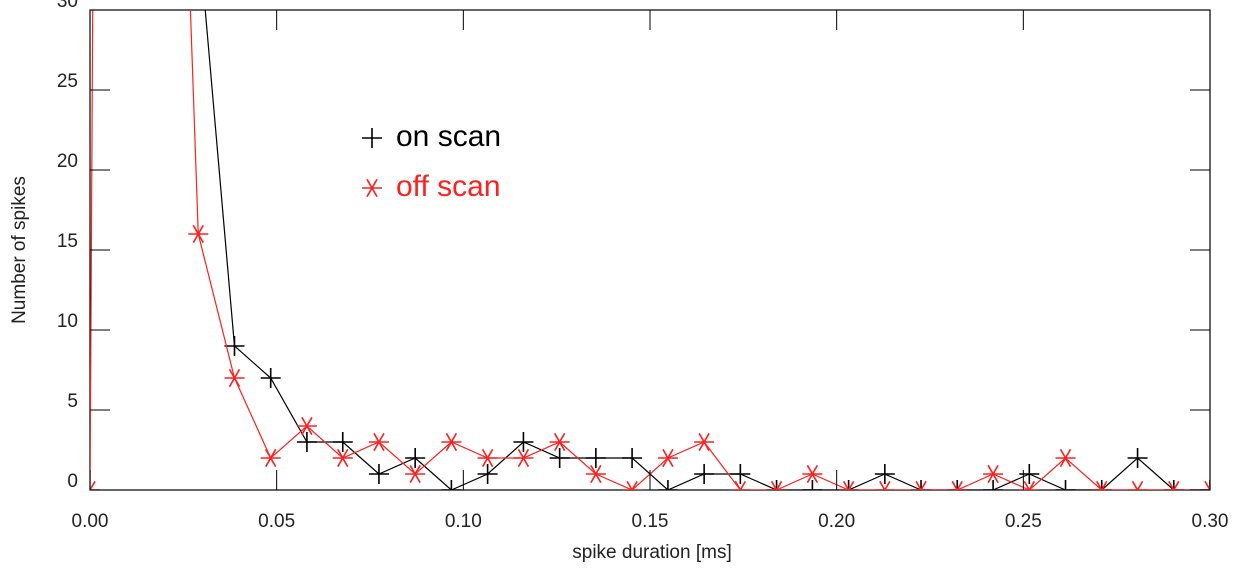  What do you see at coordinates (463, 521) in the screenshot?
I see `x-tick-label: 0.10` at bounding box center [463, 521].